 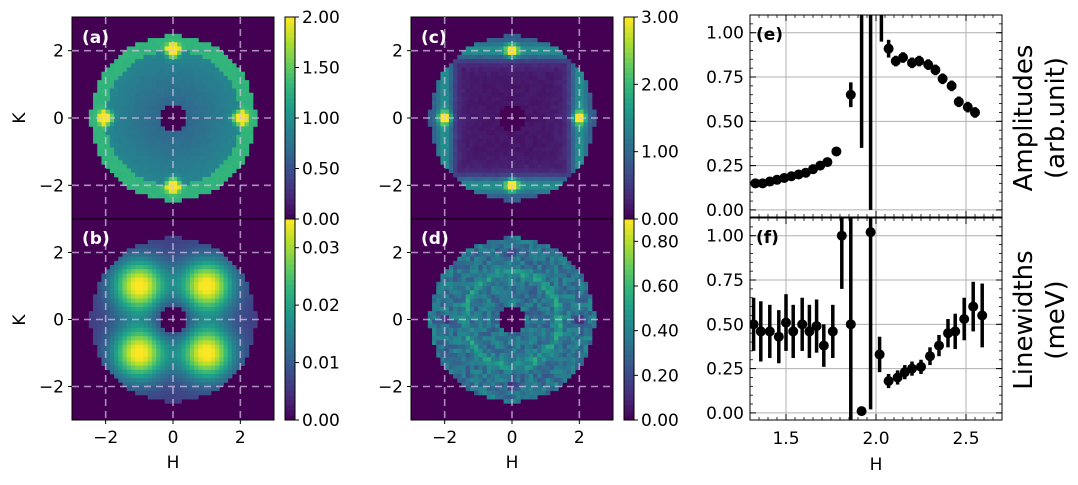 What do you see at coordinates (321, 18) in the screenshot?
I see `colorbar-tick-label: 2.00` at bounding box center [321, 18].